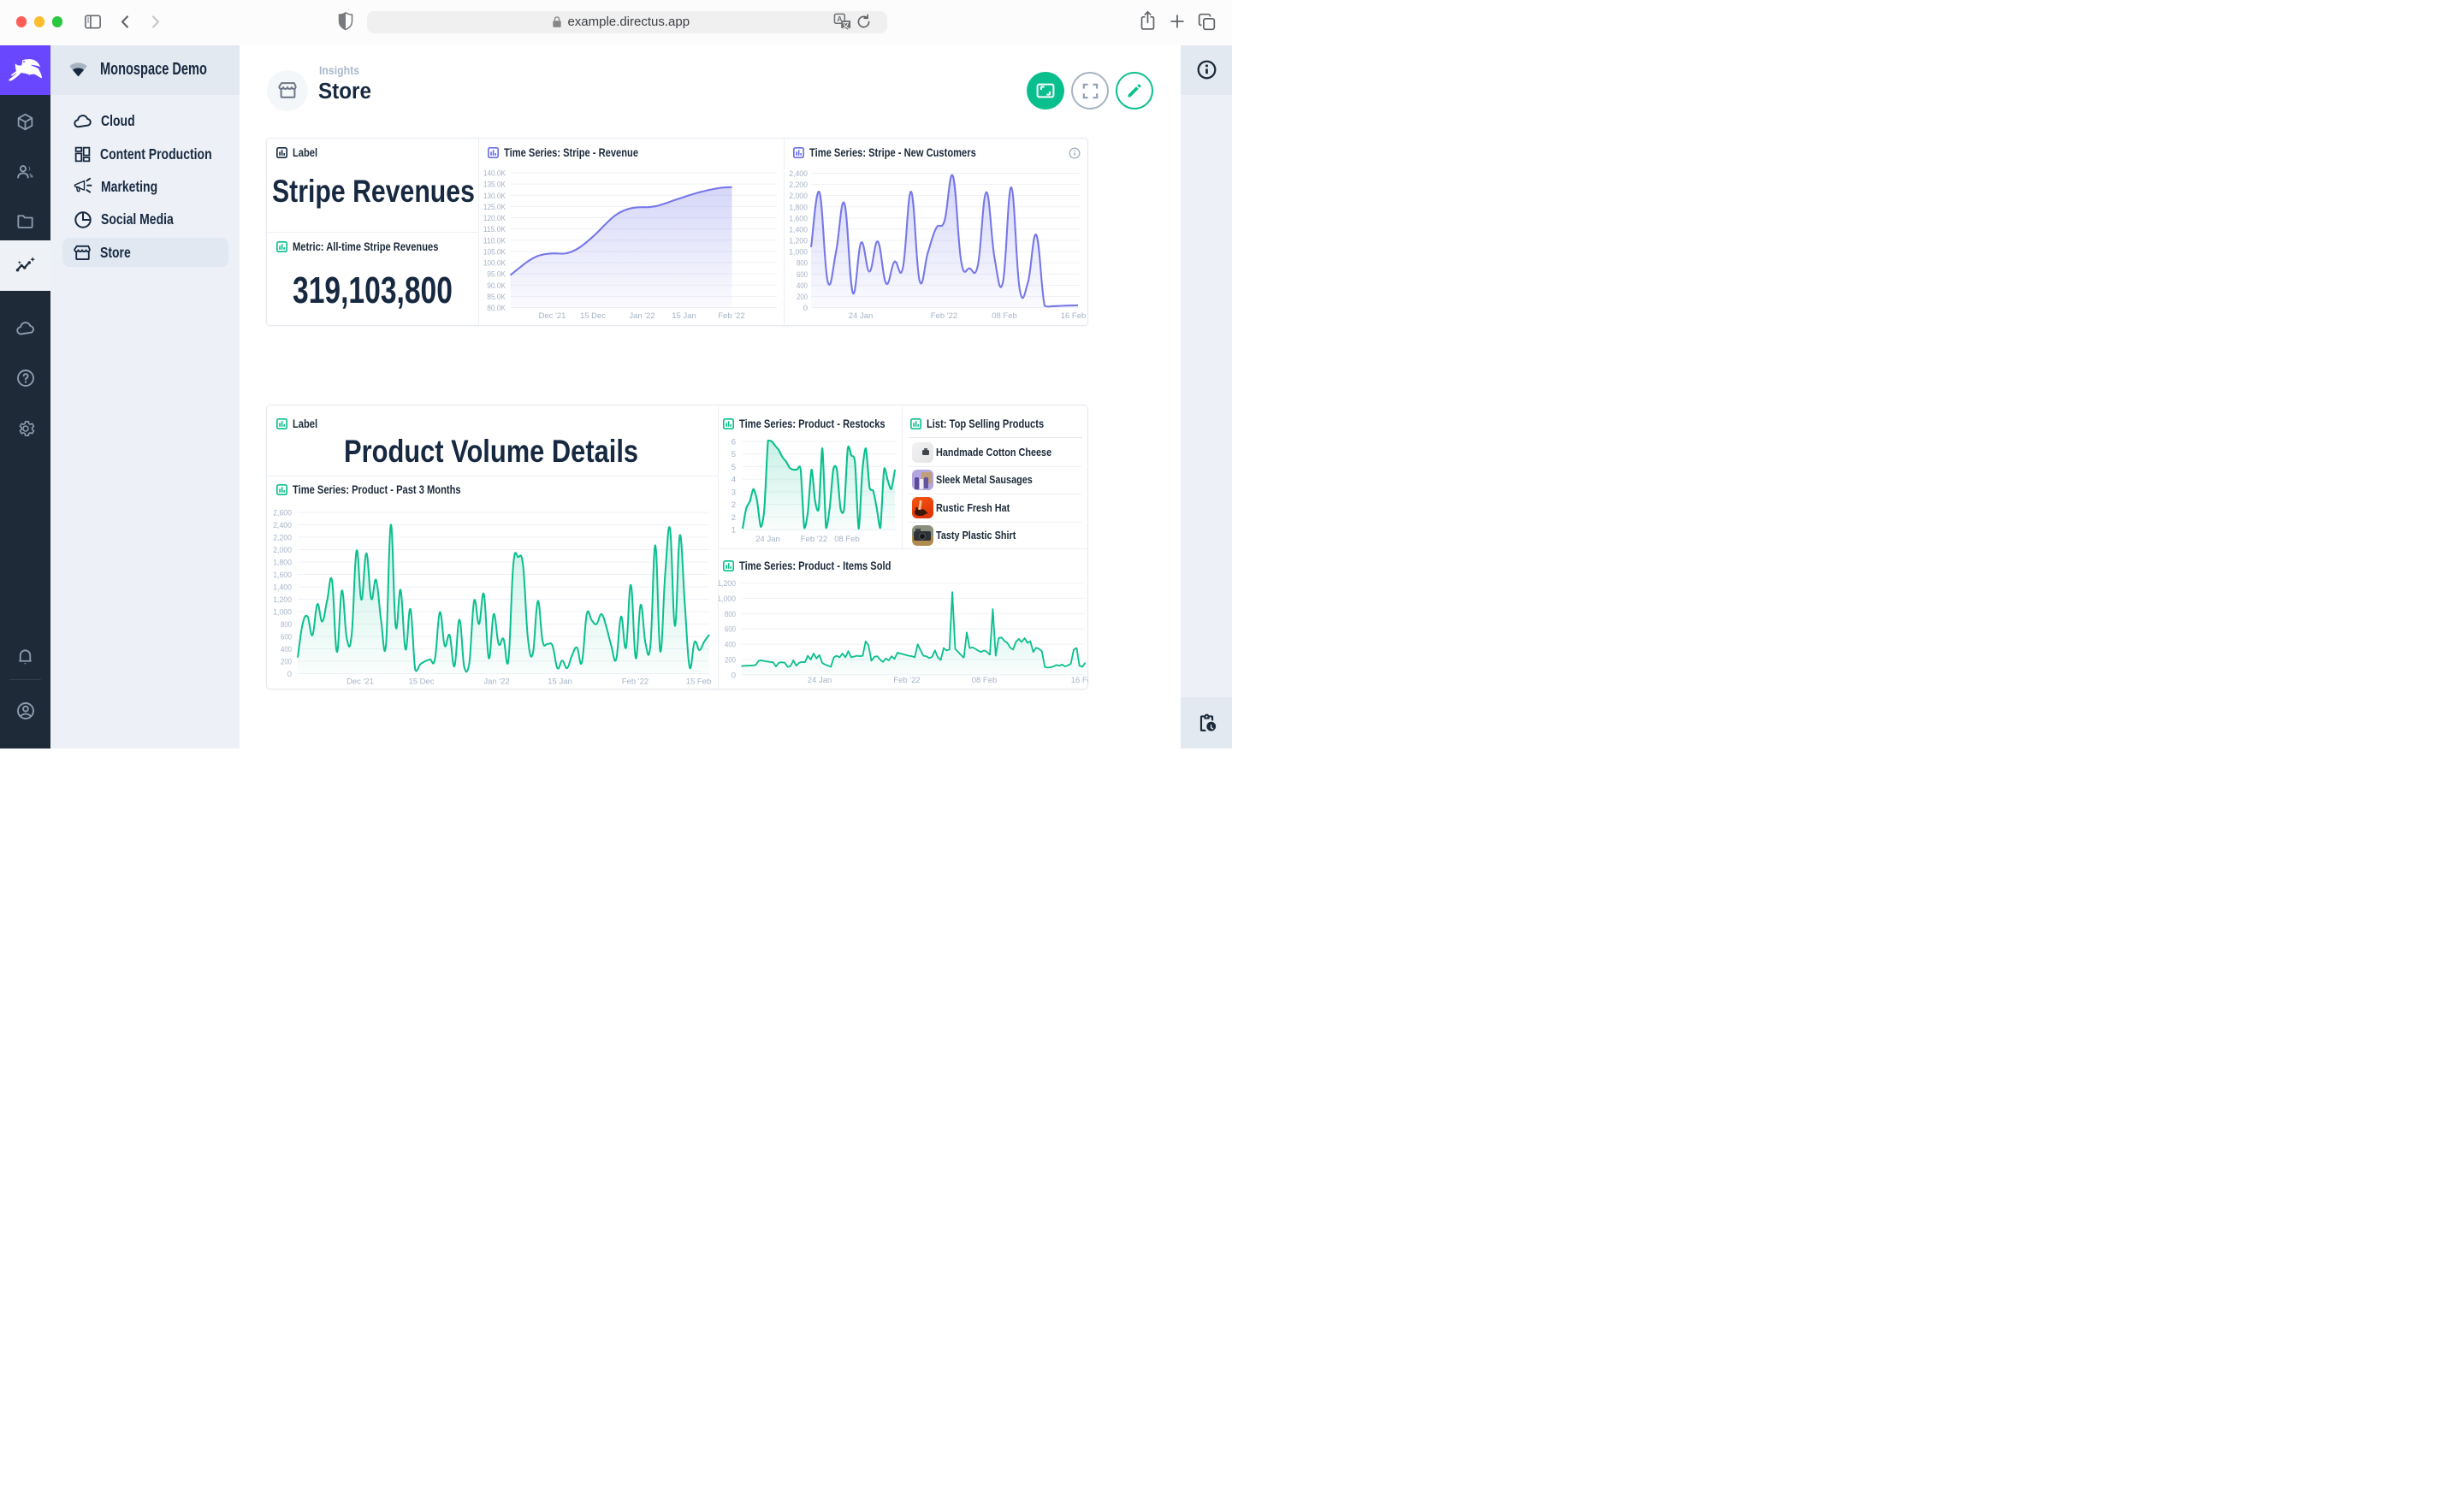  Describe the element at coordinates (734, 492) in the screenshot. I see `svg-text: 3` at that location.